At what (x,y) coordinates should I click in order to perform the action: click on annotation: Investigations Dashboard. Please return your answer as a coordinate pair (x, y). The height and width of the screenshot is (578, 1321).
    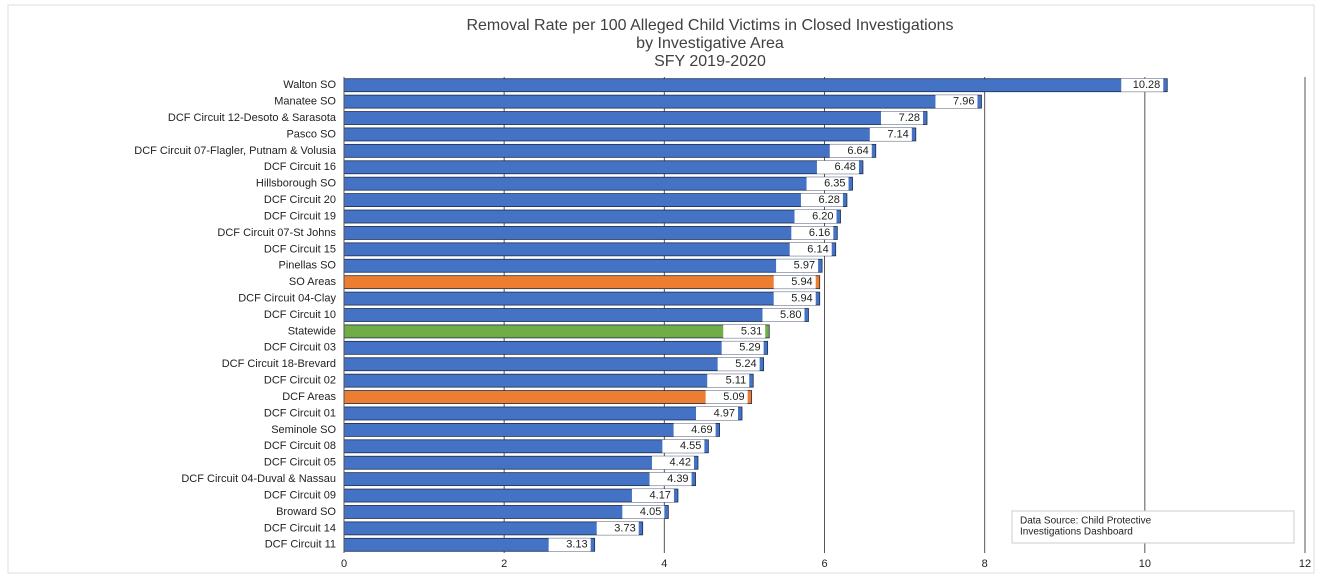
    Looking at the image, I should click on (1076, 532).